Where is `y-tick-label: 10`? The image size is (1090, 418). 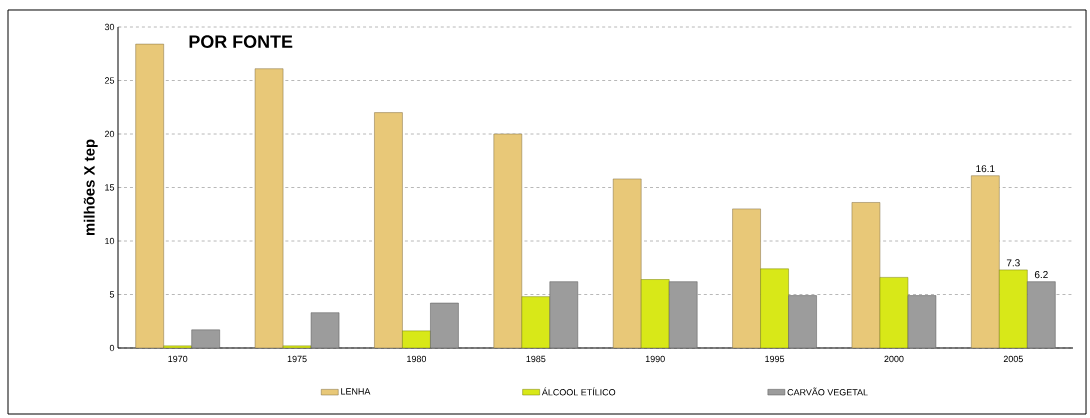
y-tick-label: 10 is located at coordinates (110, 241).